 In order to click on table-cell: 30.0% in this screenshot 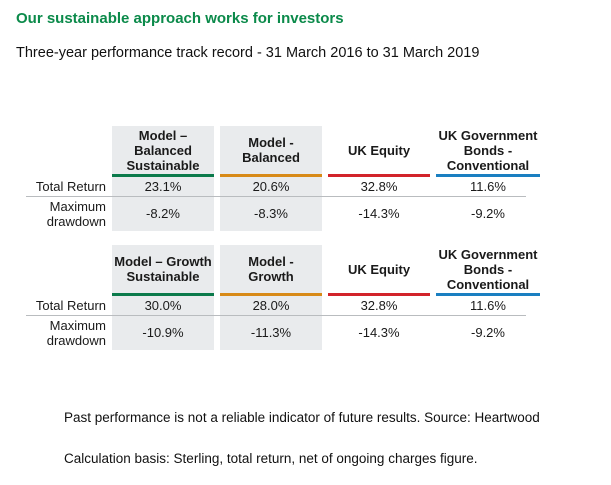, I will do `click(163, 305)`.